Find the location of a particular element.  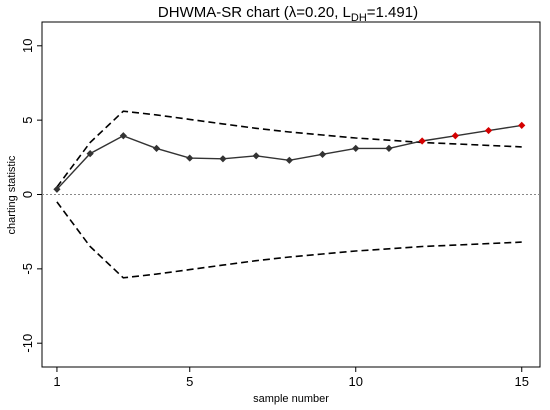

chart-title-subscript: DH is located at coordinates (359, 18).